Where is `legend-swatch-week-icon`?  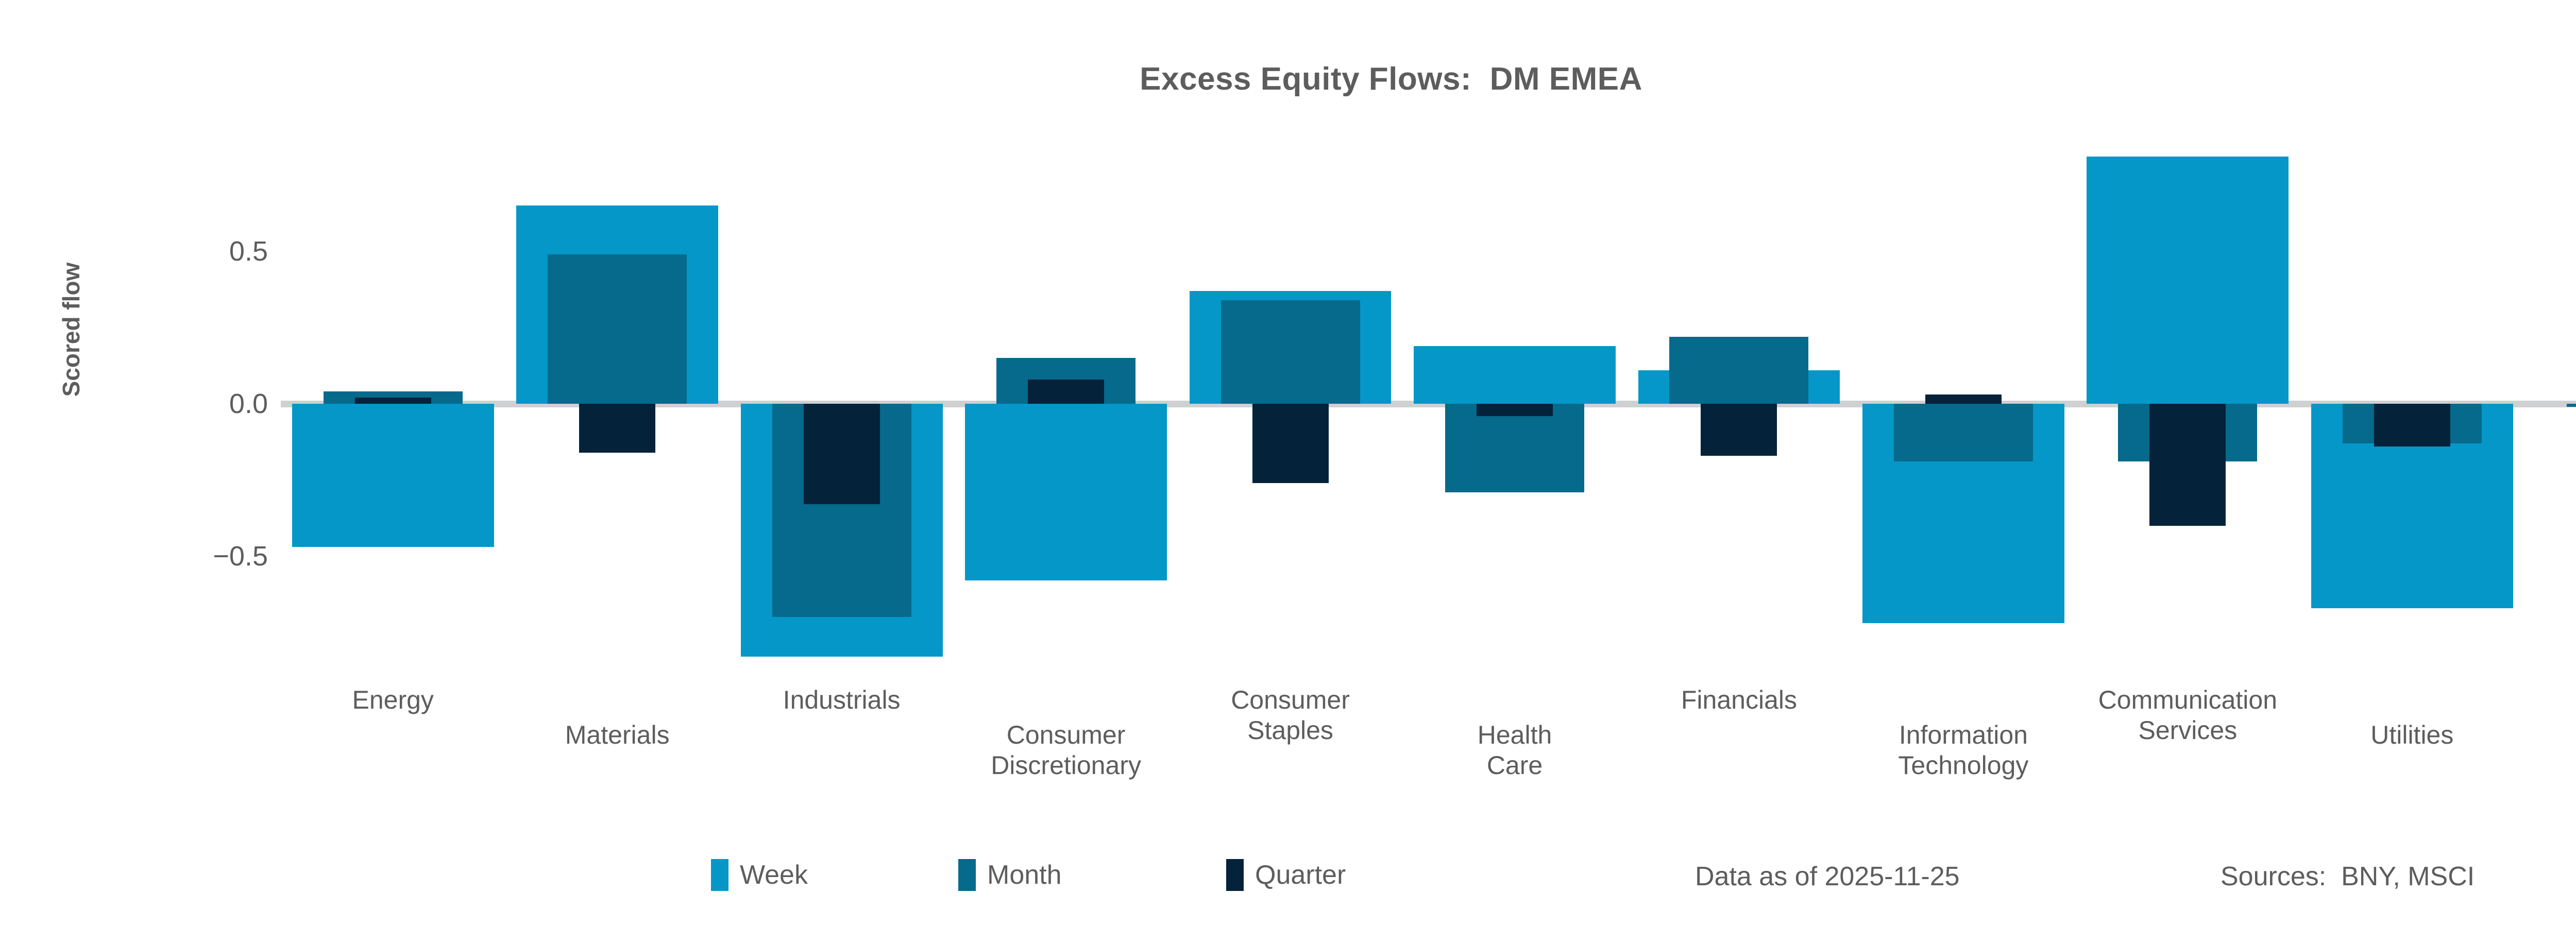
legend-swatch-week-icon is located at coordinates (719, 875).